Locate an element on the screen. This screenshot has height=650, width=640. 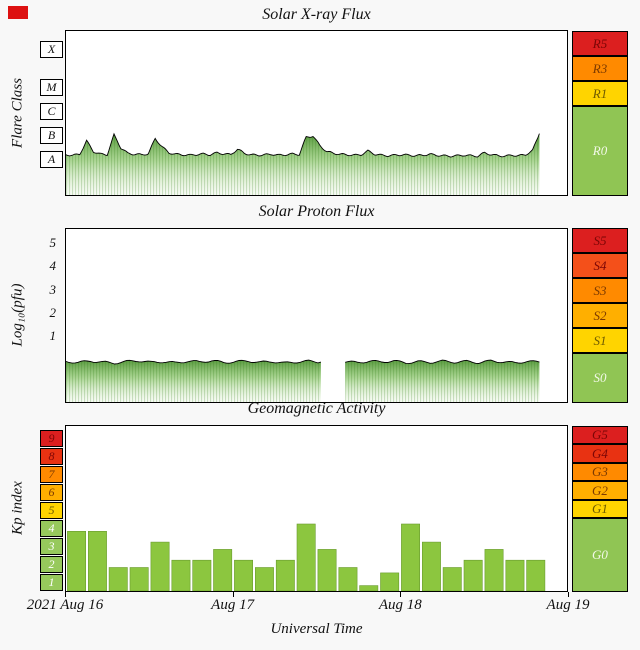
x-tick-label: Aug 17 is located at coordinates (233, 605).